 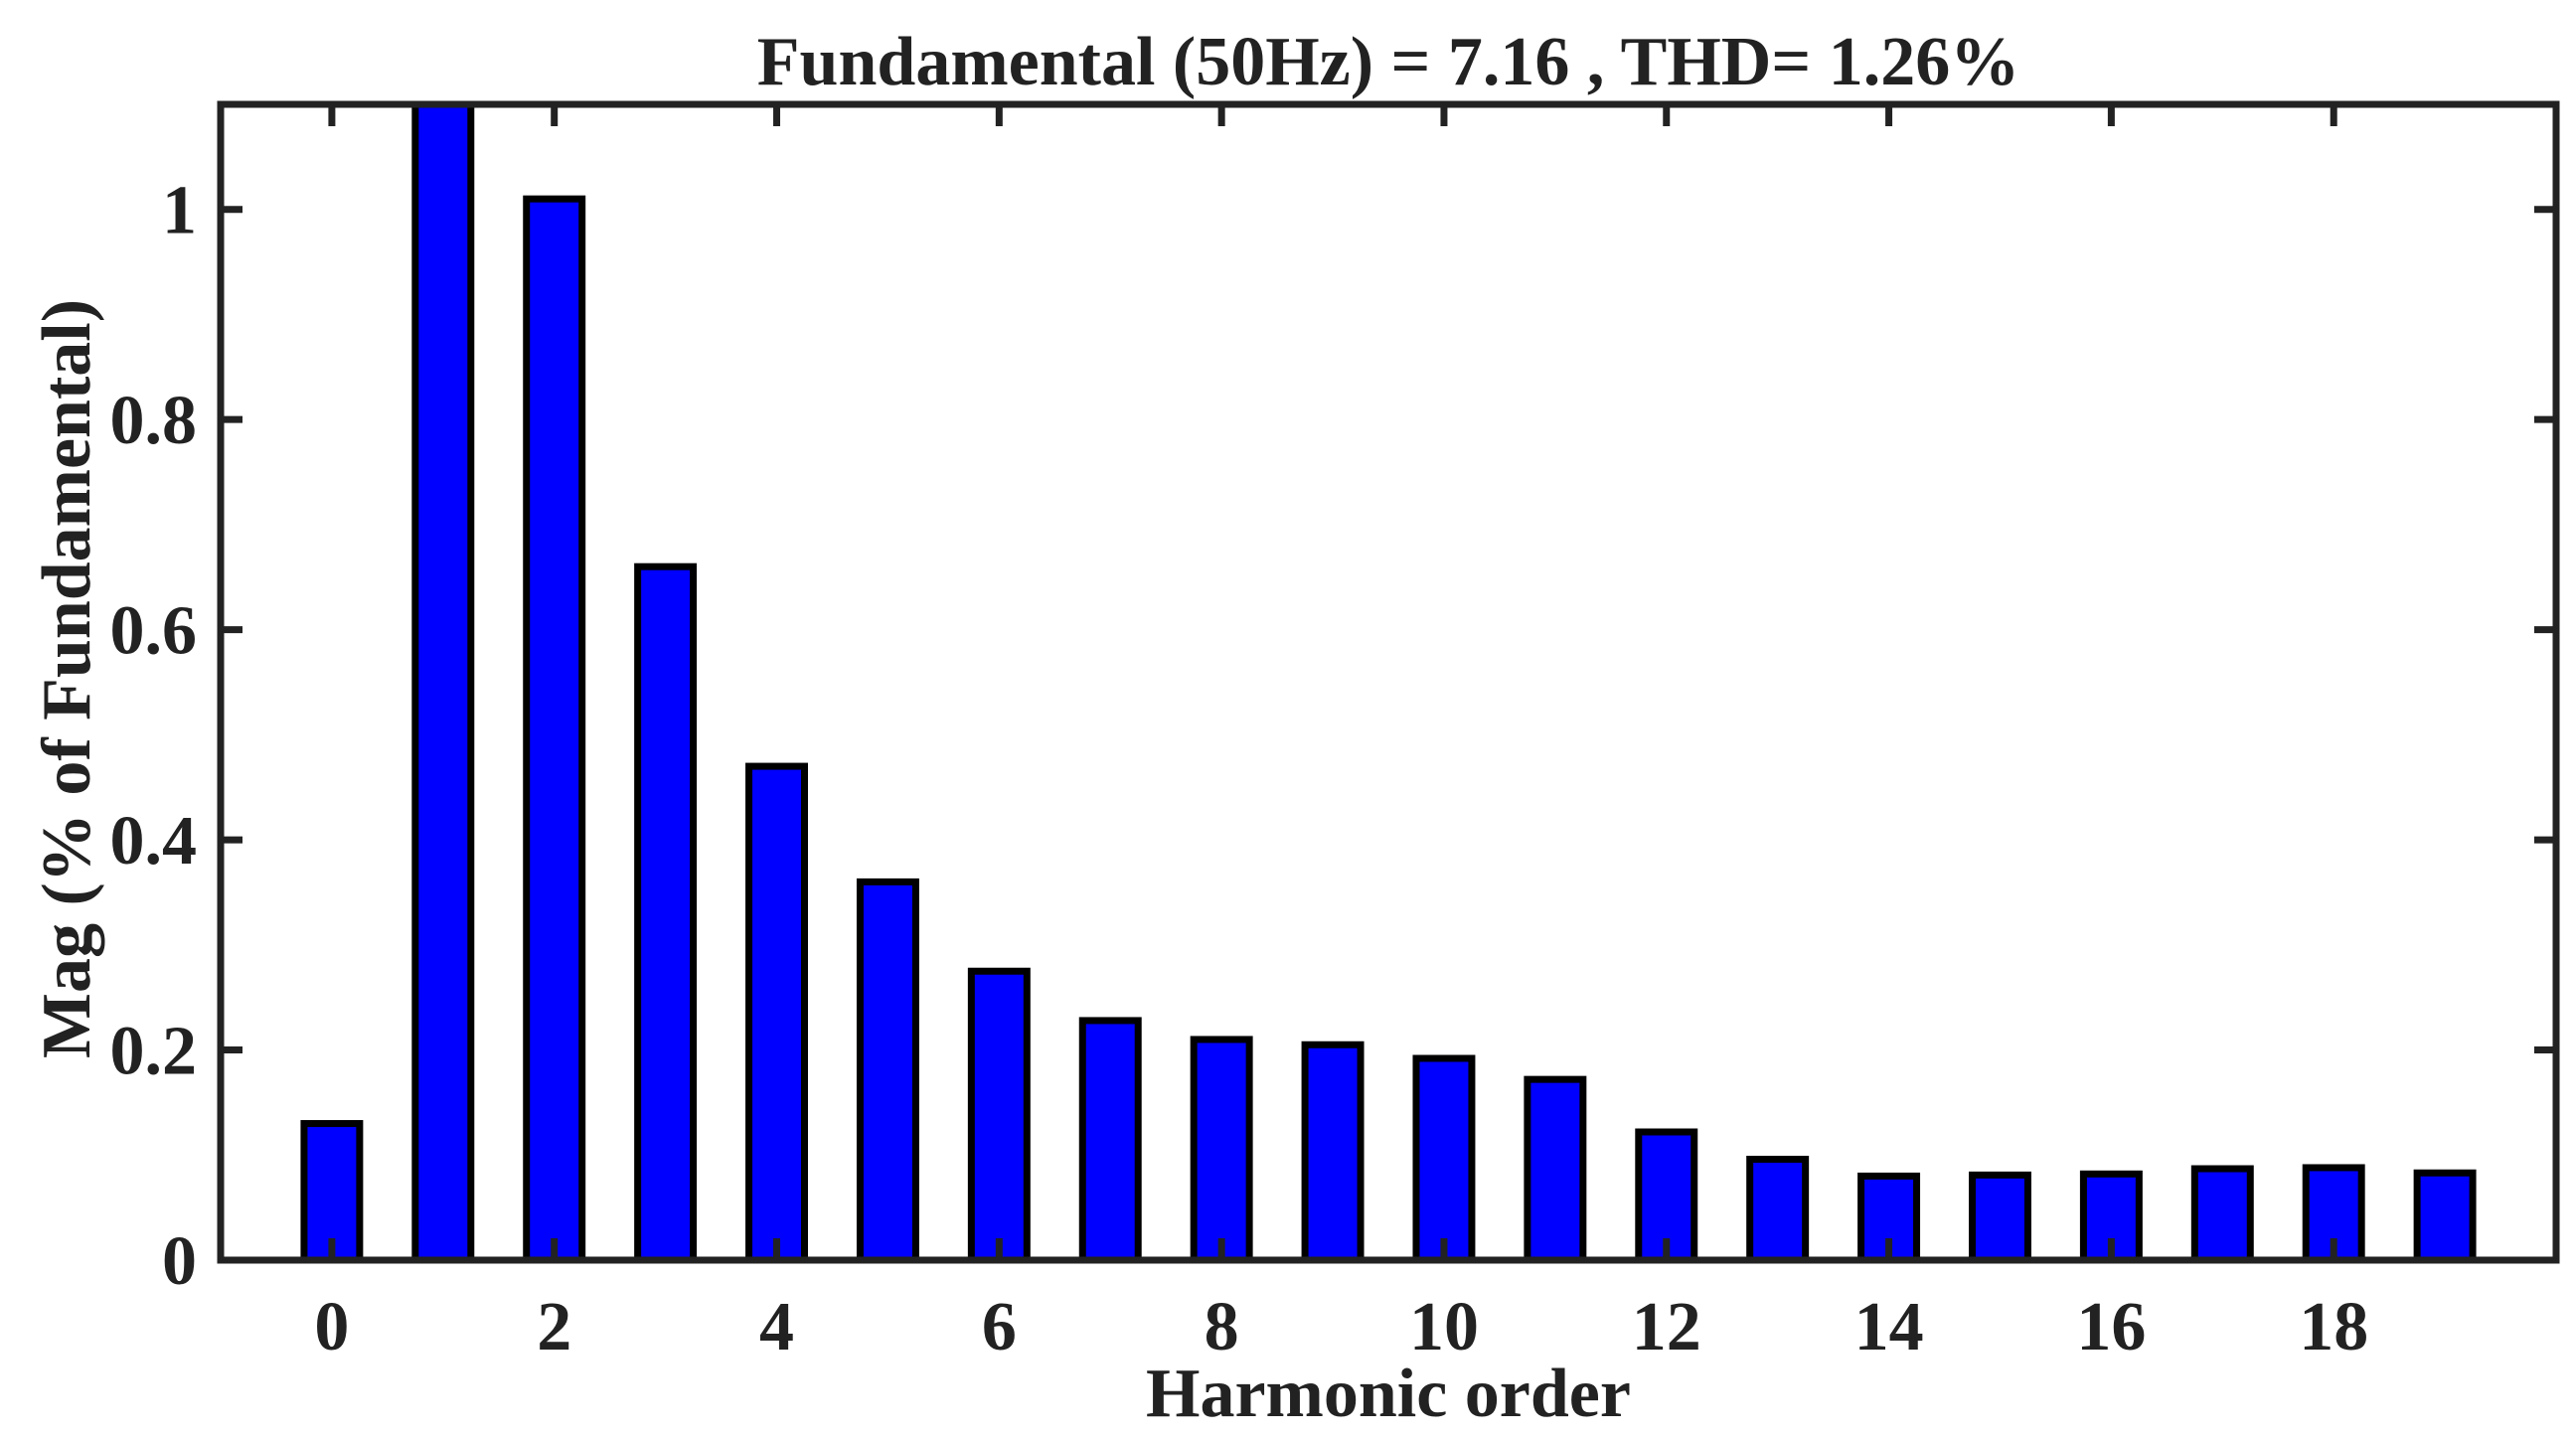 What do you see at coordinates (154, 842) in the screenshot?
I see `y-tick-label: 0.4` at bounding box center [154, 842].